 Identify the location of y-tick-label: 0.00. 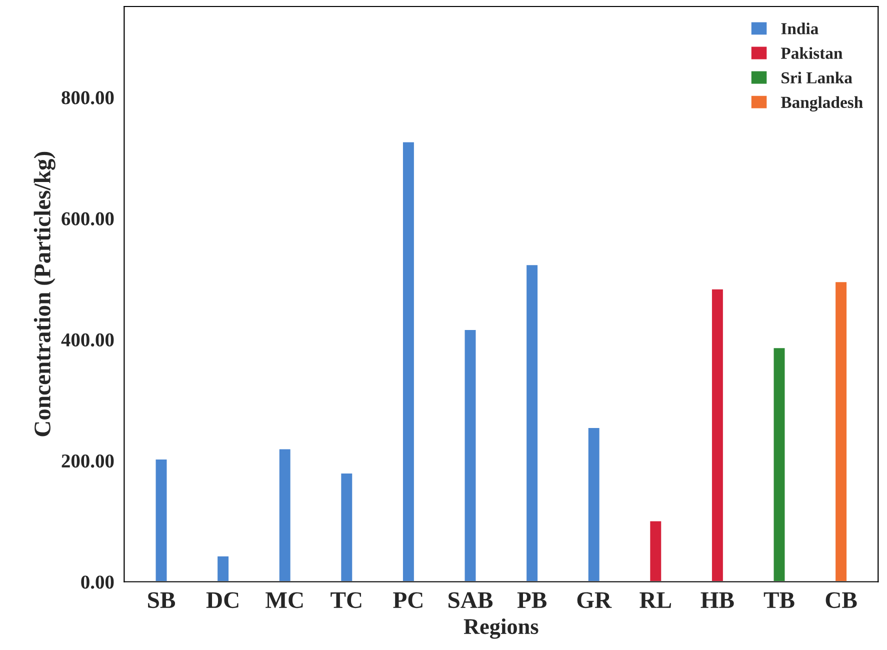
(97, 582).